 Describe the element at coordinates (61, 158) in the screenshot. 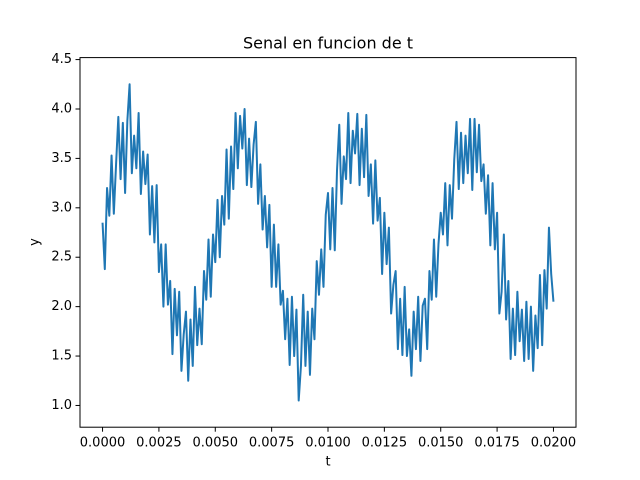

I see `y-tick-label: 3.5` at that location.